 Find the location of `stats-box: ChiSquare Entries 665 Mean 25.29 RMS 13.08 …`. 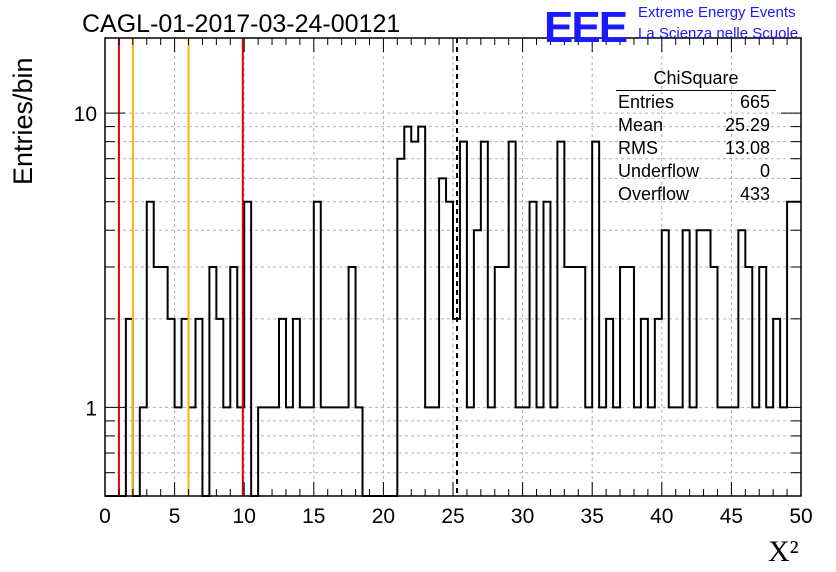

stats-box: ChiSquare Entries 665 Mean 25.29 RMS 13.08 … is located at coordinates (696, 137).